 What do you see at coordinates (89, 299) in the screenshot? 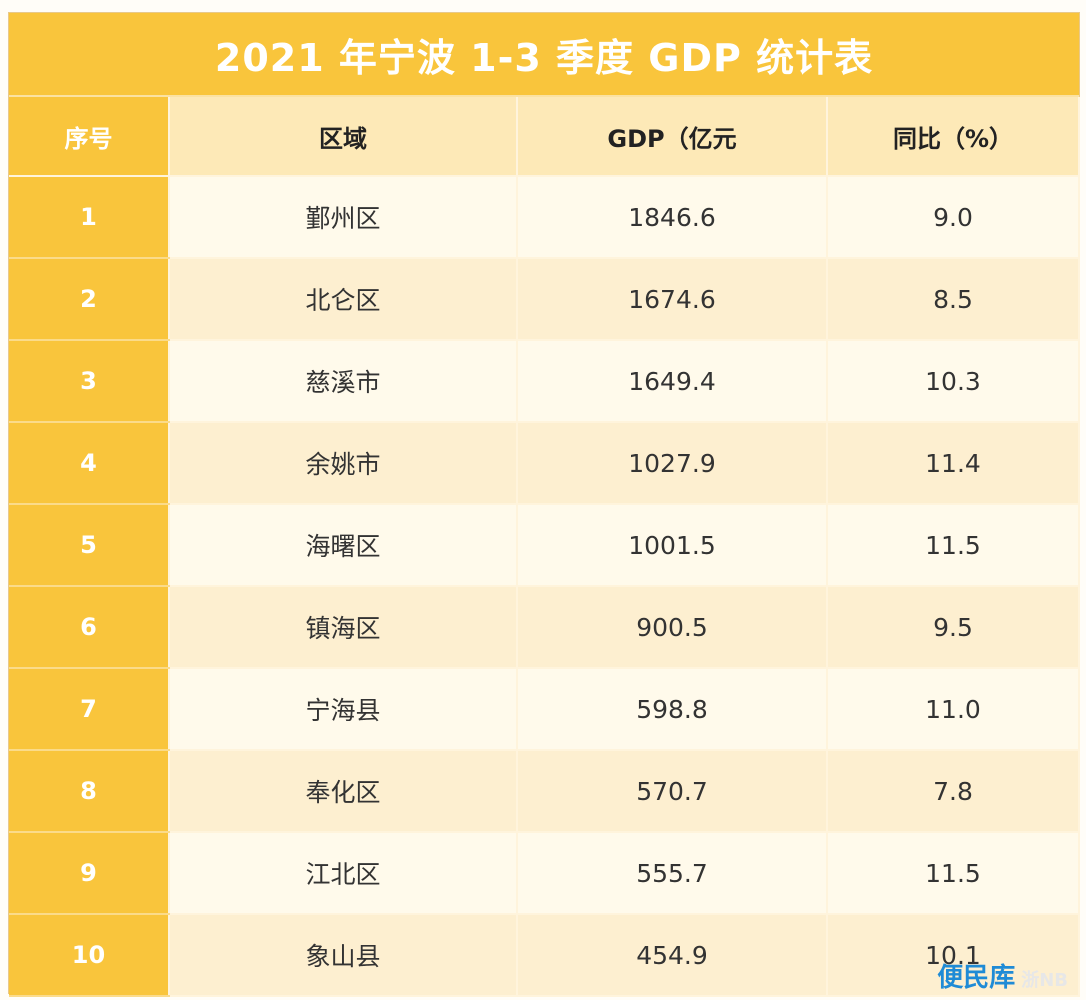
I see `row-index: 2` at bounding box center [89, 299].